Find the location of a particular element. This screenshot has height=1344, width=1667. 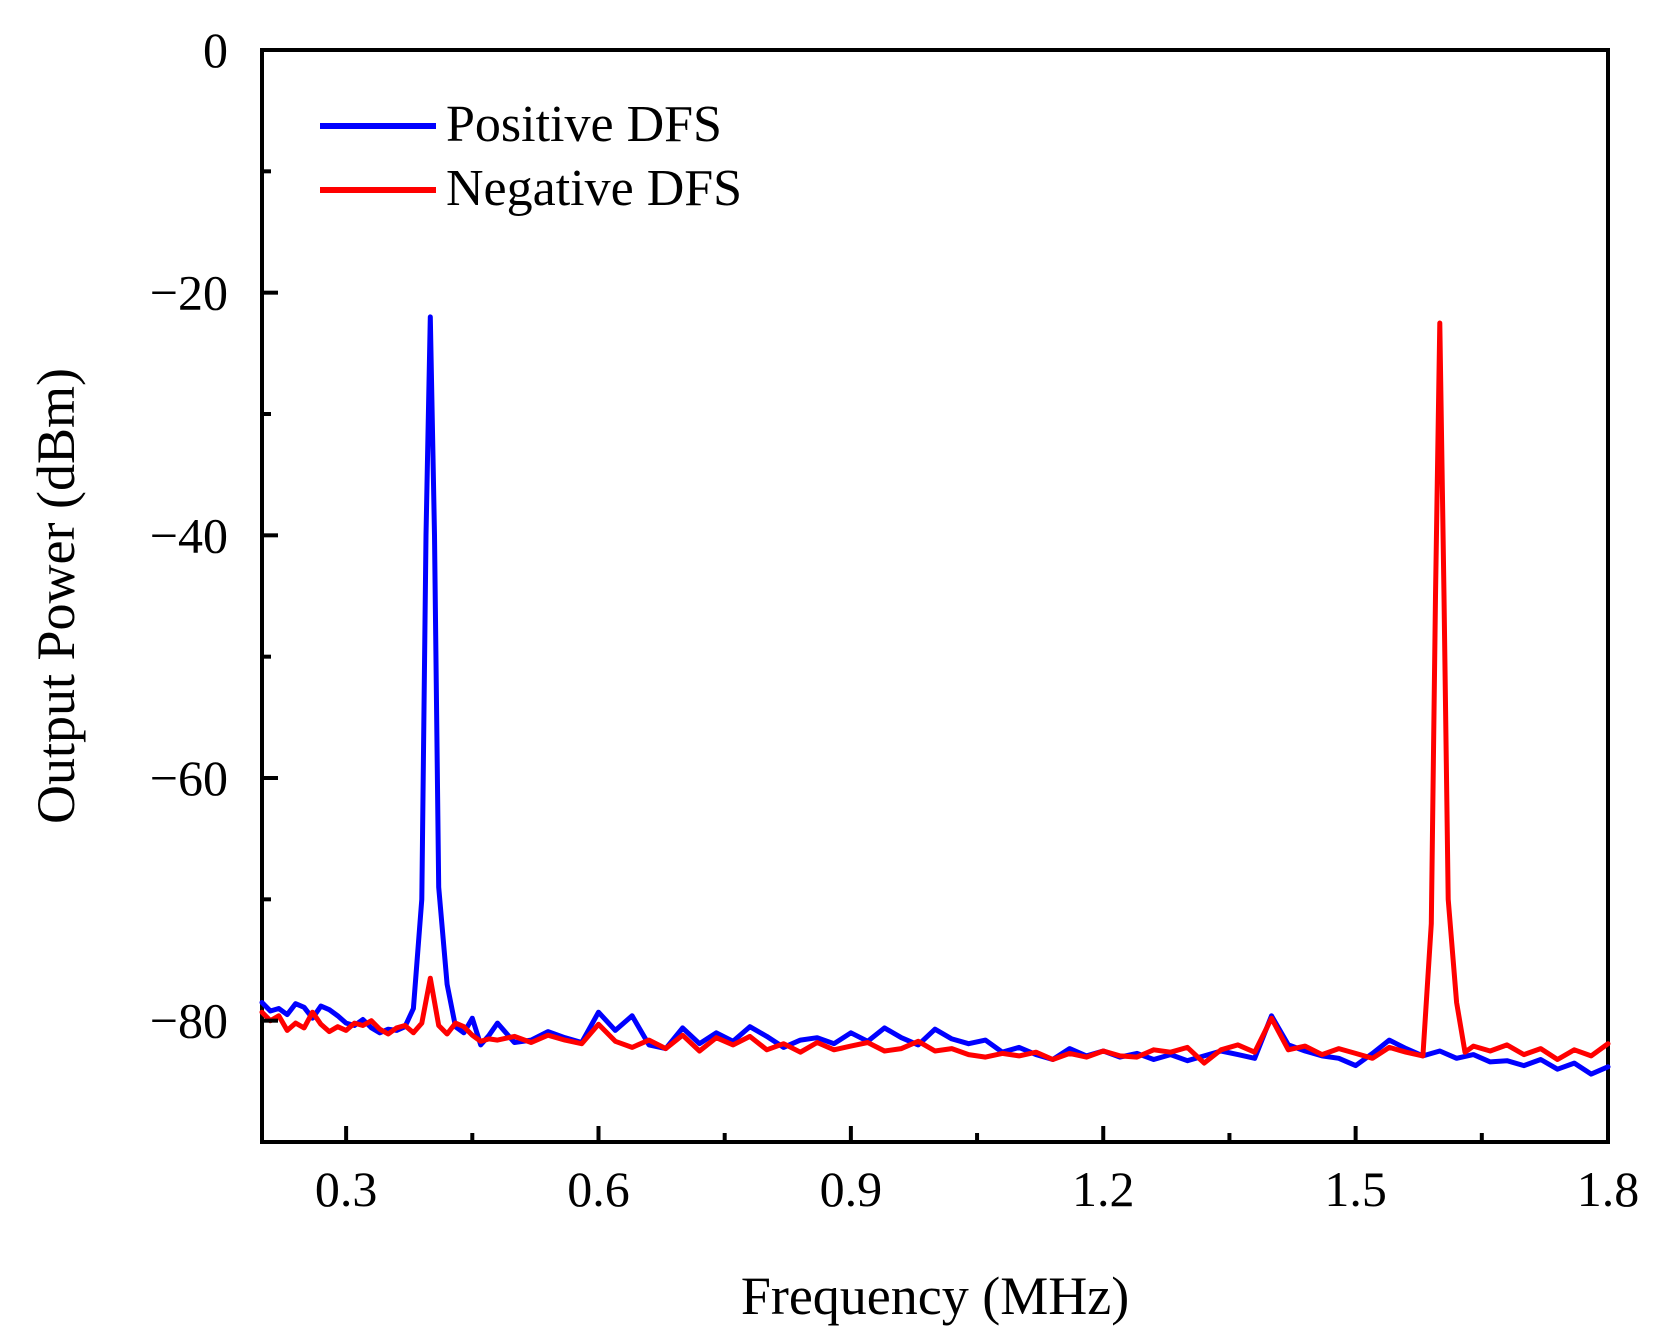

legend: Positive DFS Negative DFS is located at coordinates (531, 156).